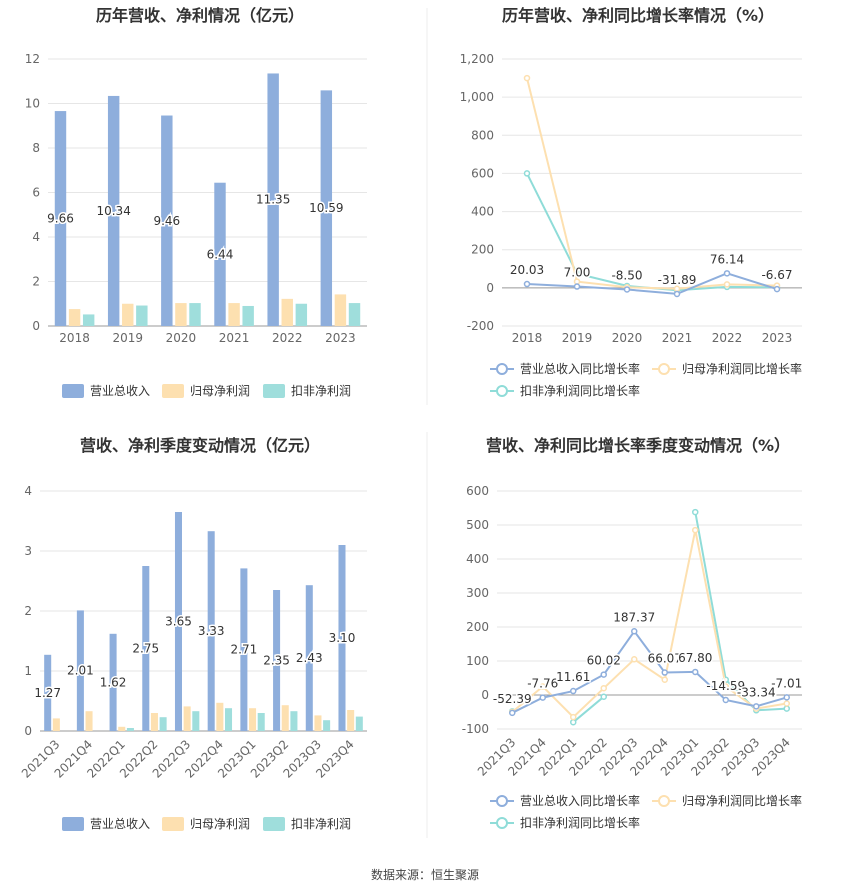 The image size is (850, 890). I want to click on data-label: 2.71, so click(244, 650).